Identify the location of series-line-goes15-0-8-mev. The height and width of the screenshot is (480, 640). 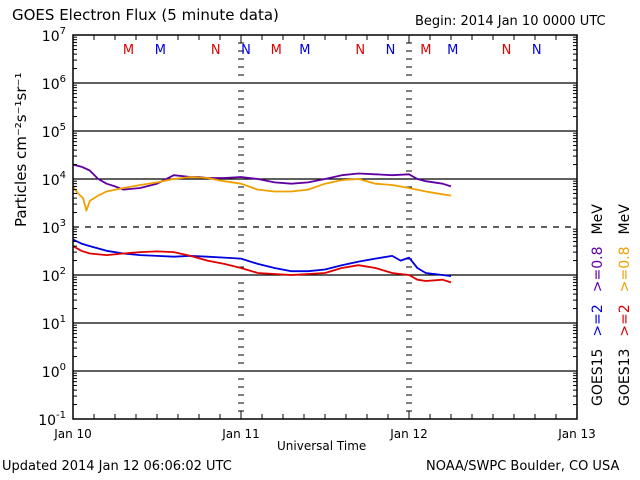
(262, 177).